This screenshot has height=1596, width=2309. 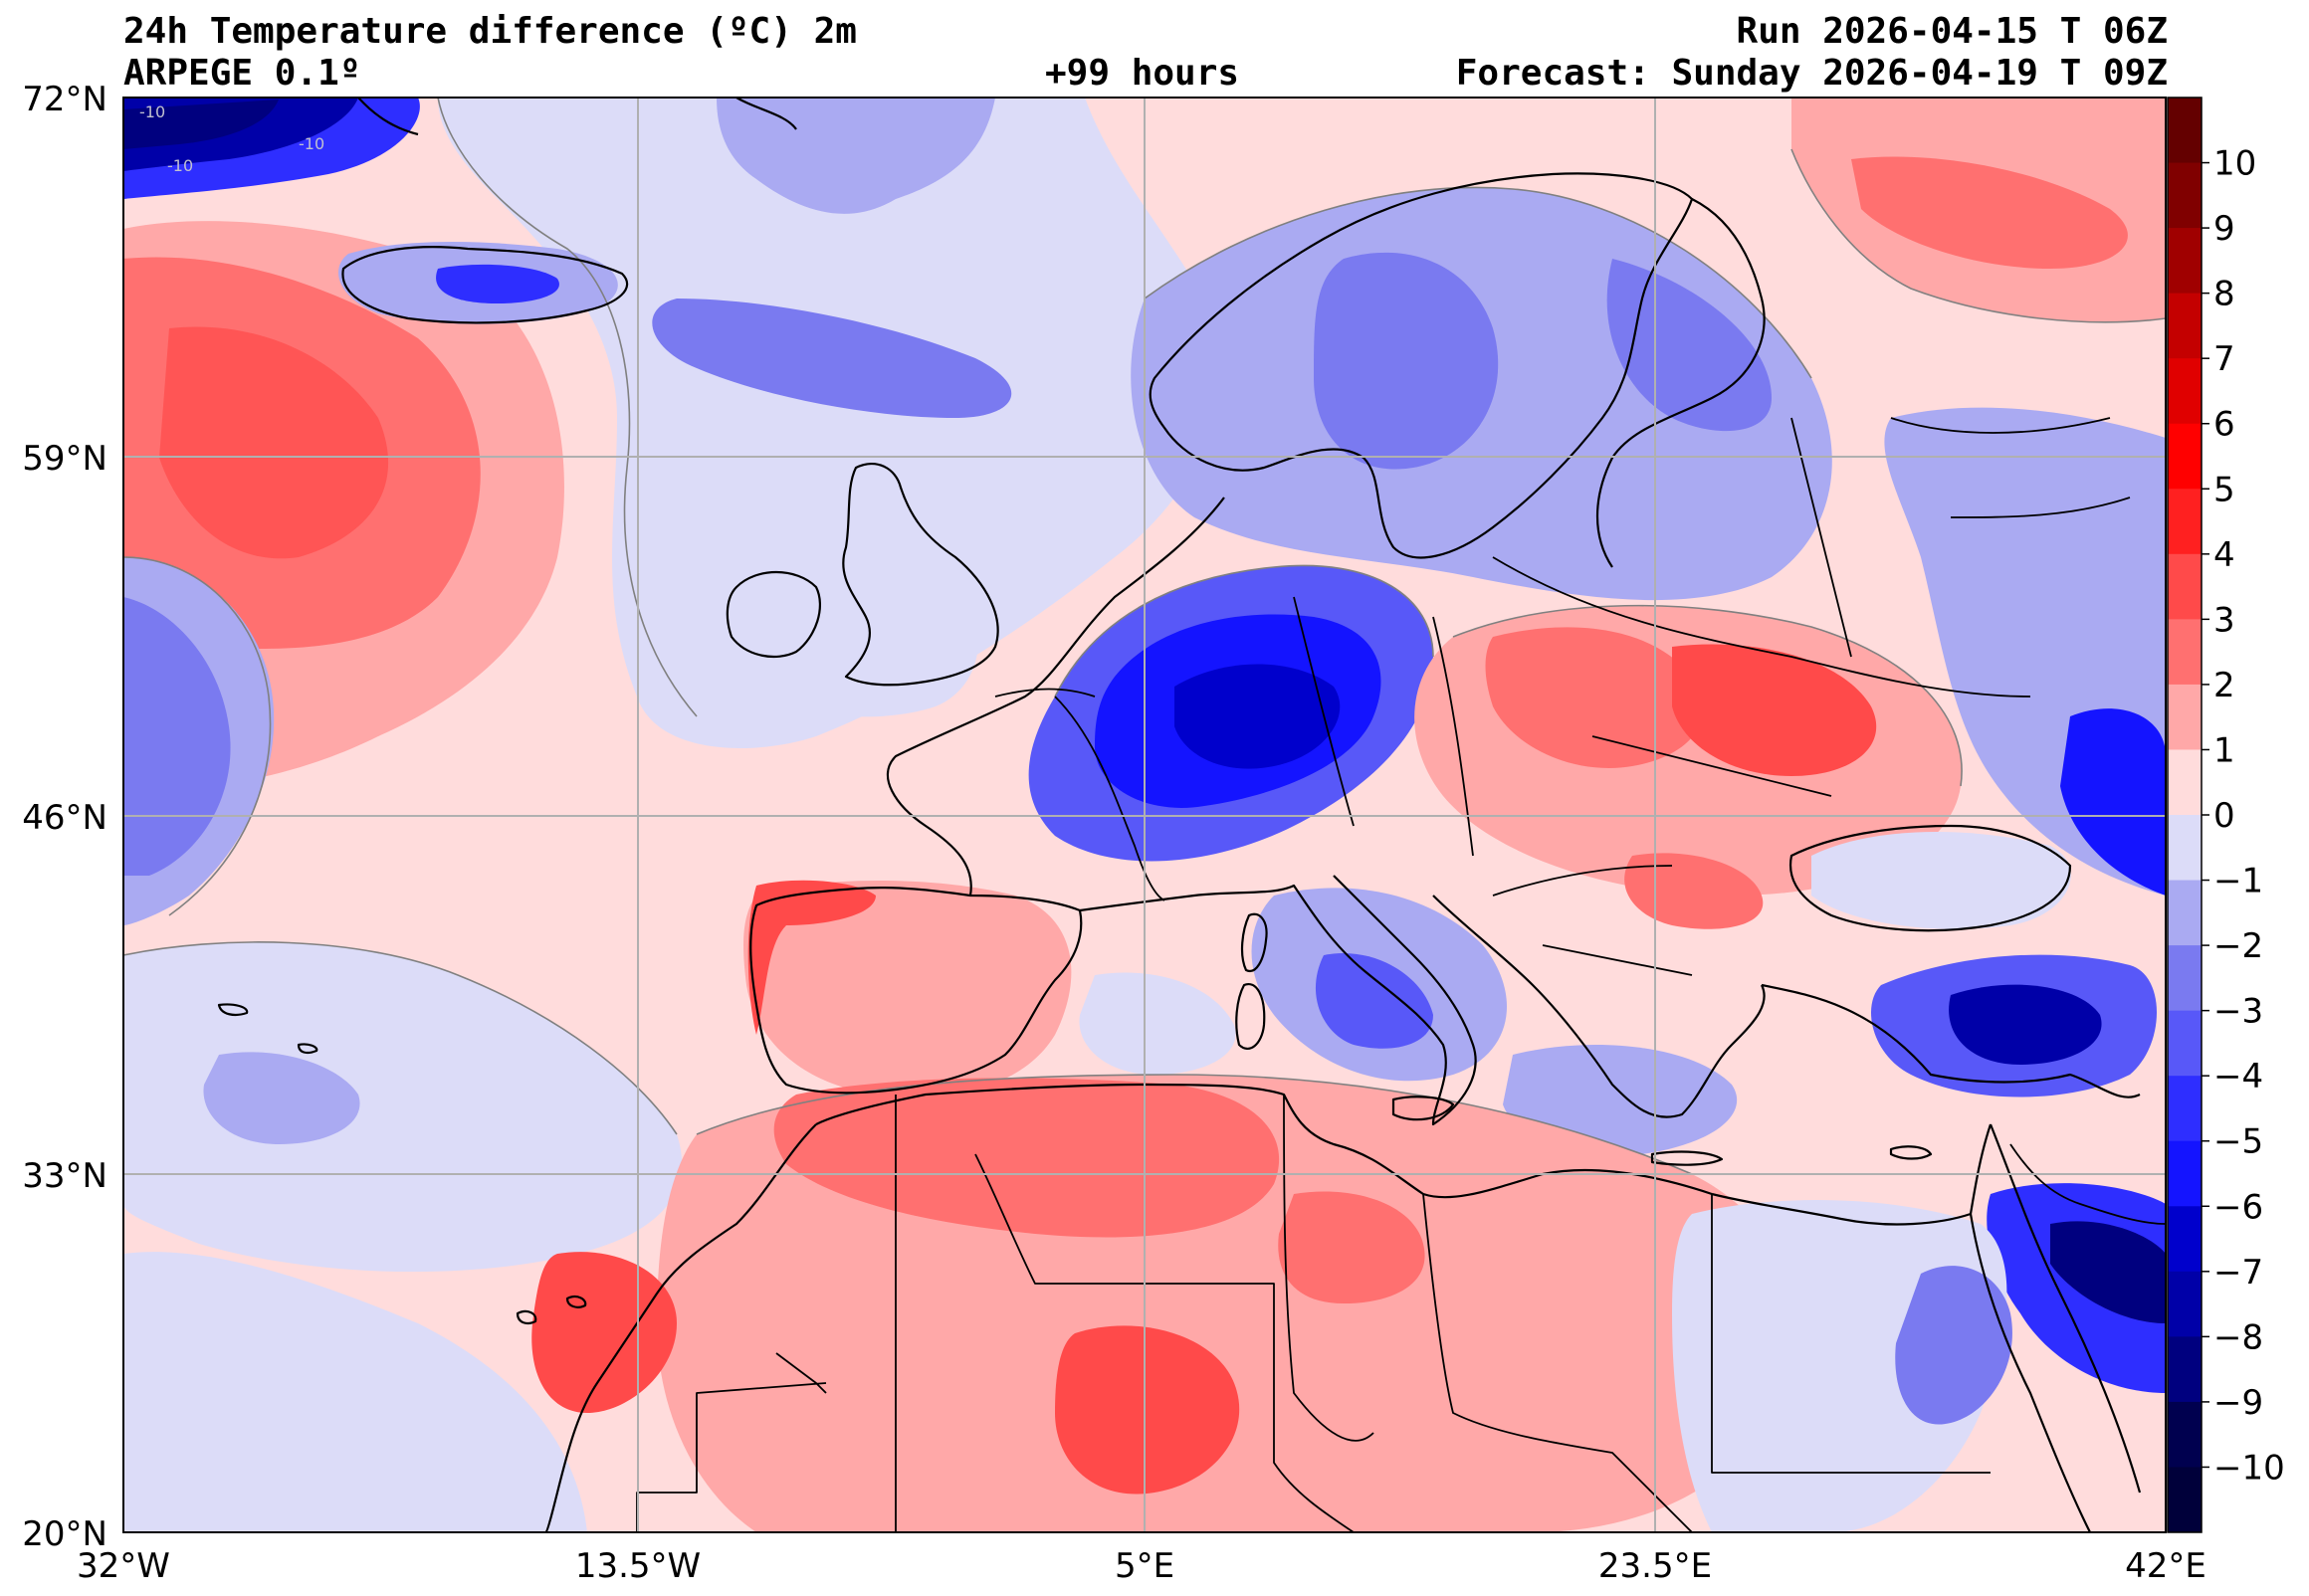 I want to click on coastline-iceland, so click(x=485, y=285).